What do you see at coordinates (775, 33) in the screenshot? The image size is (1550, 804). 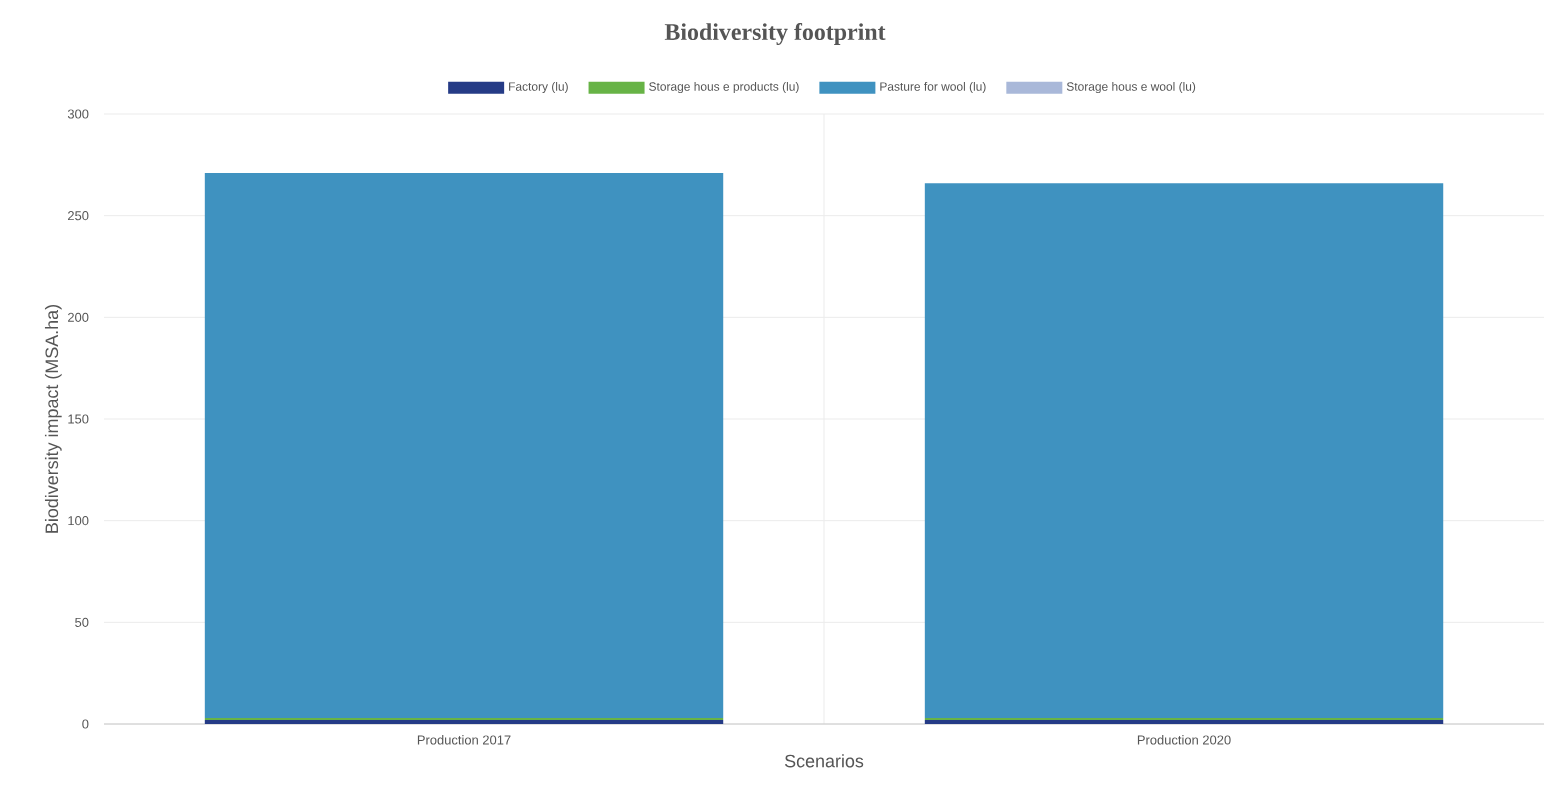 I see `chart-title: Biodiversity footprint` at bounding box center [775, 33].